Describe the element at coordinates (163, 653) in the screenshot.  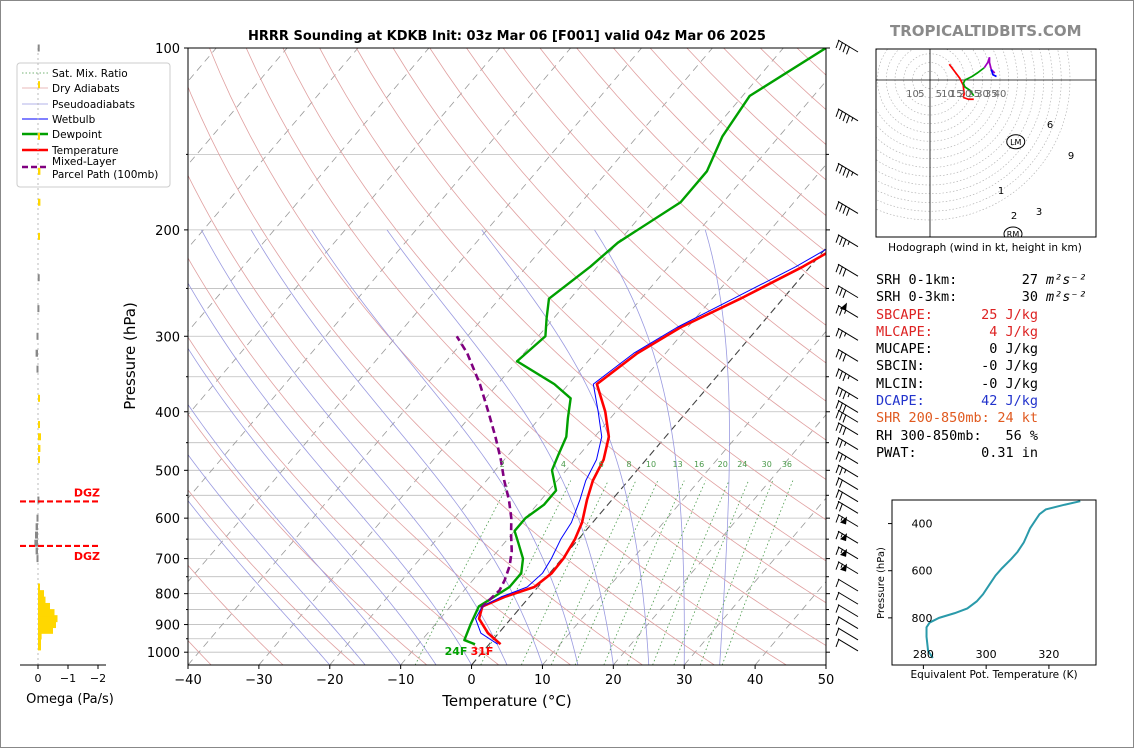
I see `y-tick-label: 1000` at that location.